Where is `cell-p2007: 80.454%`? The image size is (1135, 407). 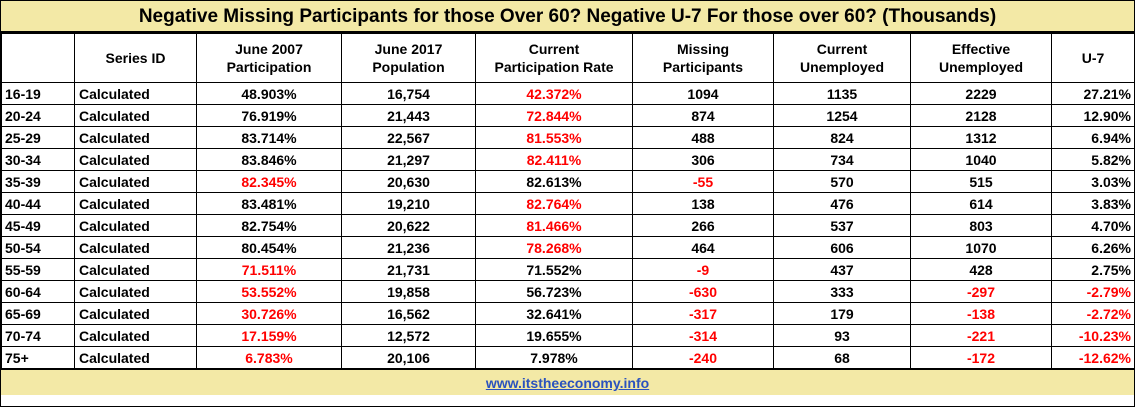
cell-p2007: 80.454% is located at coordinates (269, 247).